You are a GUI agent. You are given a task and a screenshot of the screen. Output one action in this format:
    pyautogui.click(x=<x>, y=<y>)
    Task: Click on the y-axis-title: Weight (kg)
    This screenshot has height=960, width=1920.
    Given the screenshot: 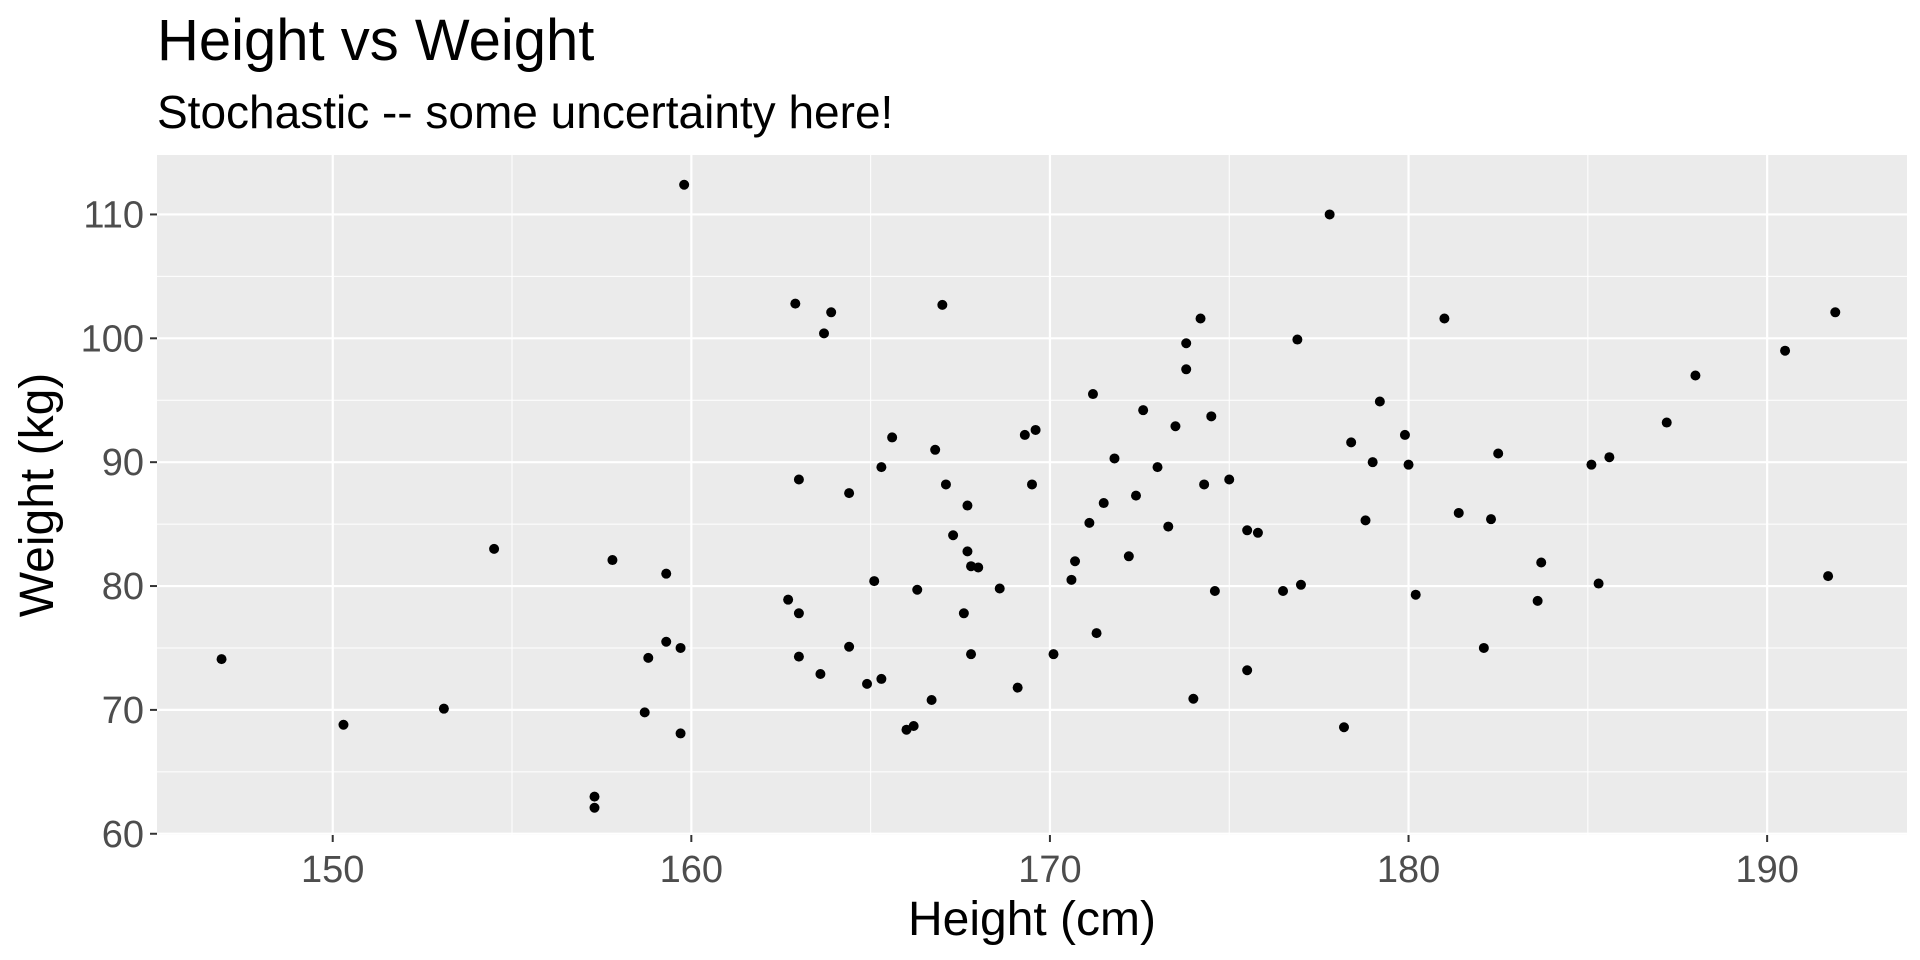 What is the action you would take?
    pyautogui.click(x=37, y=495)
    